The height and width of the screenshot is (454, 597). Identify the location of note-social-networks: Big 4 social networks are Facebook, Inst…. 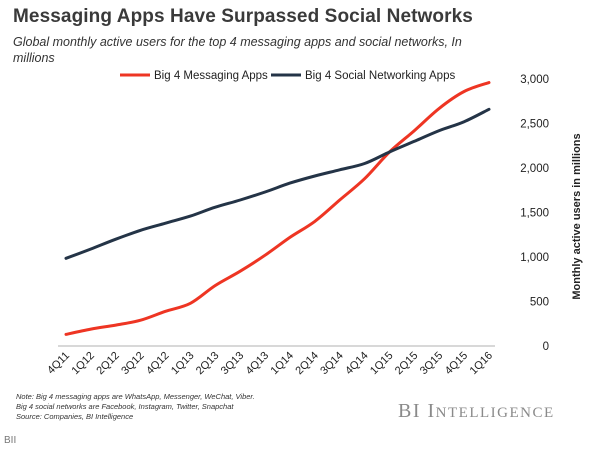
(125, 406).